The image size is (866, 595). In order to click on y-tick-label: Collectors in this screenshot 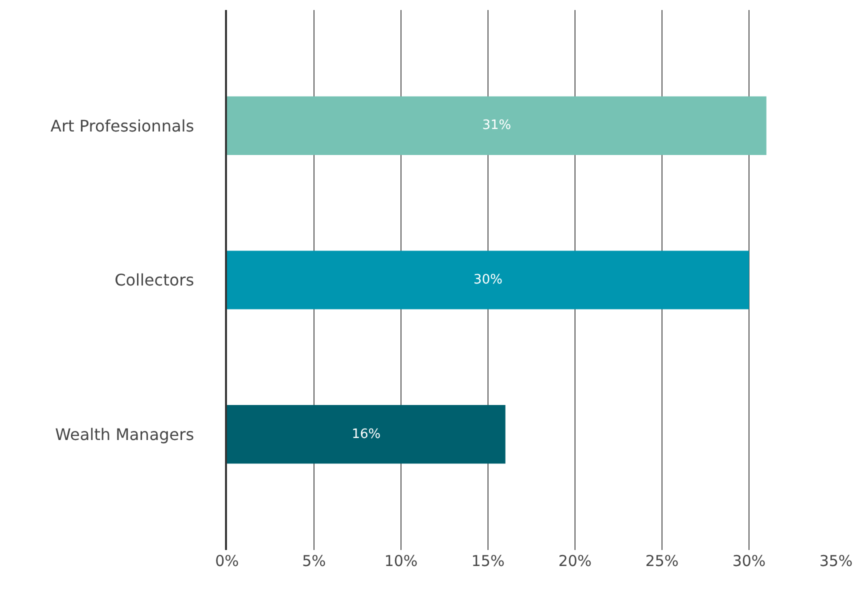, I will do `click(154, 280)`.